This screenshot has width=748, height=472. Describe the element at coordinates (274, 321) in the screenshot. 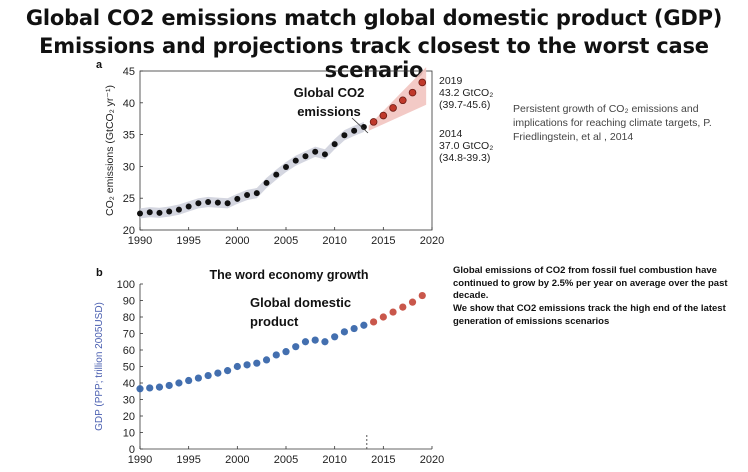

I see `annotation-title-line2: product` at that location.